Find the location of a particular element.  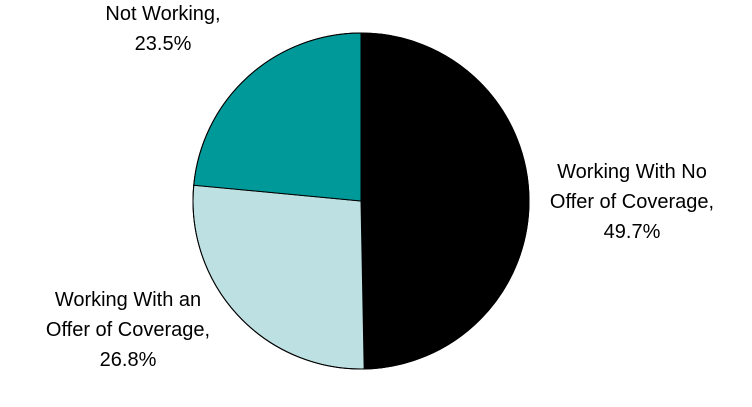

pie-label-2-line-2: Offer of Coverage, is located at coordinates (128, 330).